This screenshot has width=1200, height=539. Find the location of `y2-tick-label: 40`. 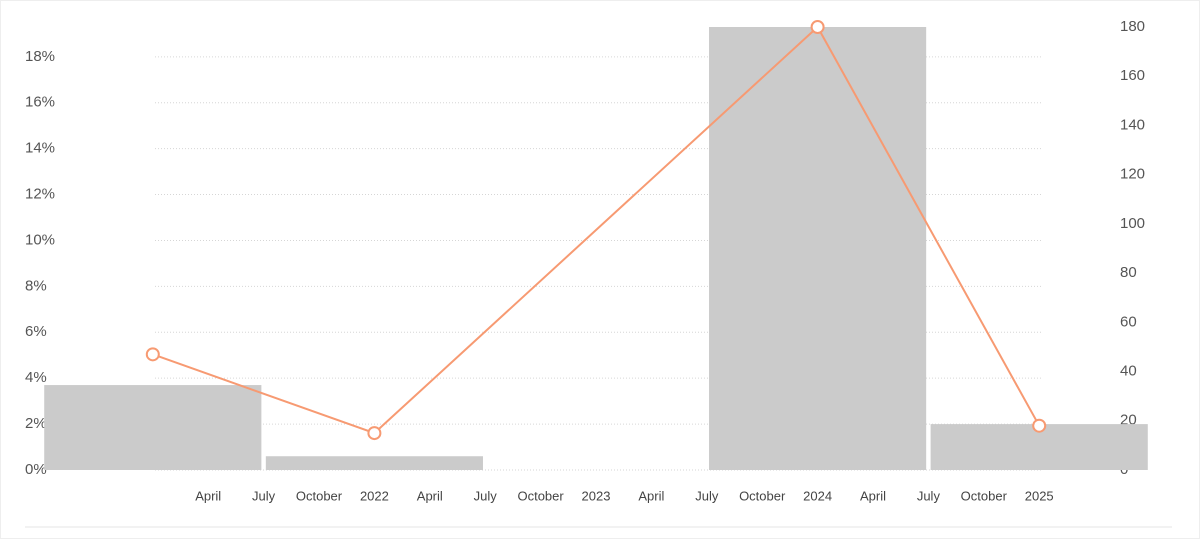

y2-tick-label: 40 is located at coordinates (1128, 371).